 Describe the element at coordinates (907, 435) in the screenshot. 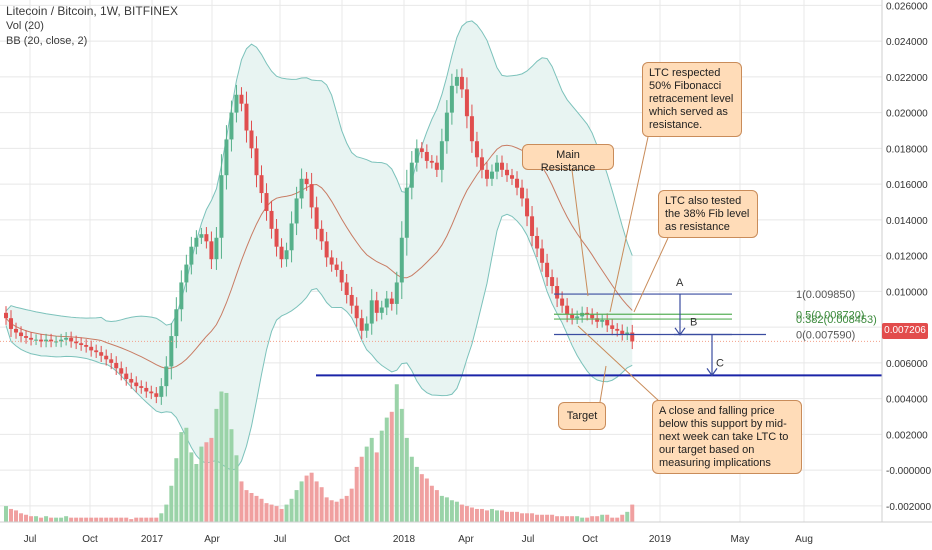

I see `y-tick-label: 0.002000` at that location.